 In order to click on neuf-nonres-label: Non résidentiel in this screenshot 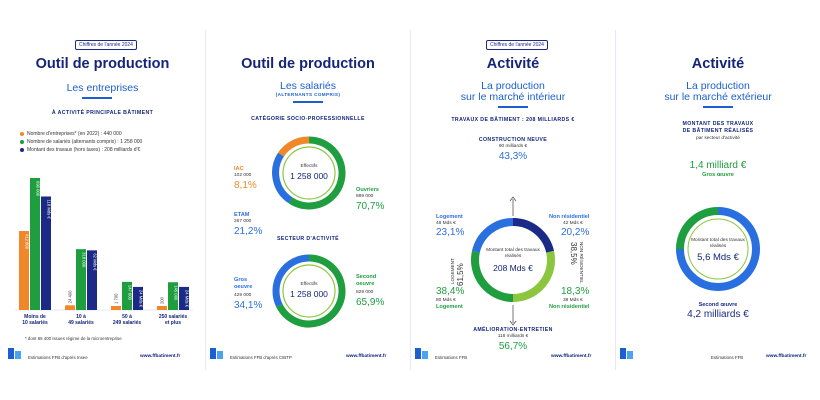, I will do `click(569, 217)`.